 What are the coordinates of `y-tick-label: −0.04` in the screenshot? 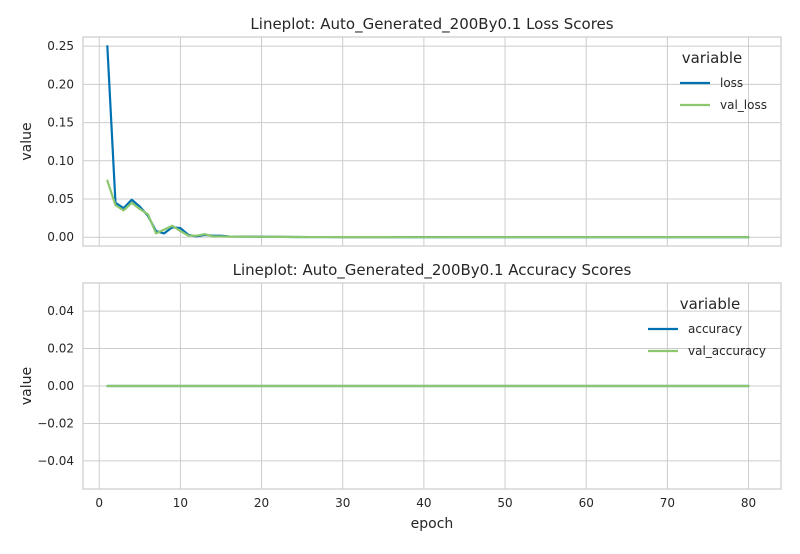 It's located at (55, 461).